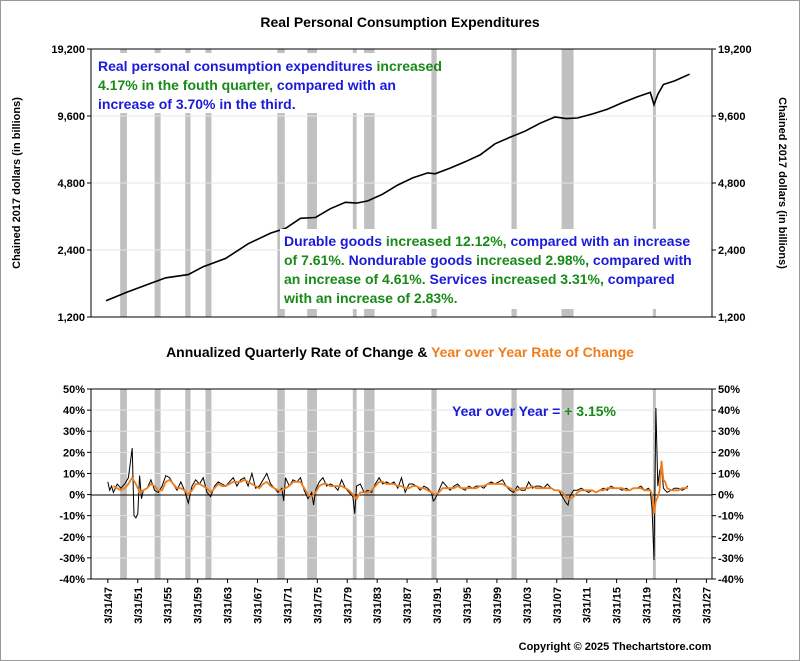  What do you see at coordinates (413, 260) in the screenshot?
I see `annotation-segment: Nondurable goods` at bounding box center [413, 260].